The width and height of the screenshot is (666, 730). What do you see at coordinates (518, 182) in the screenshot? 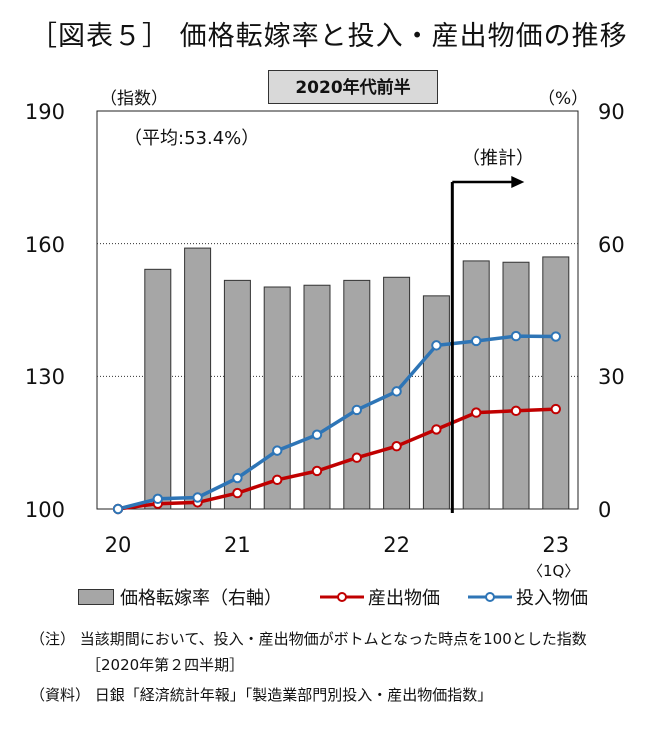
I see `forecast-arrow-head` at bounding box center [518, 182].